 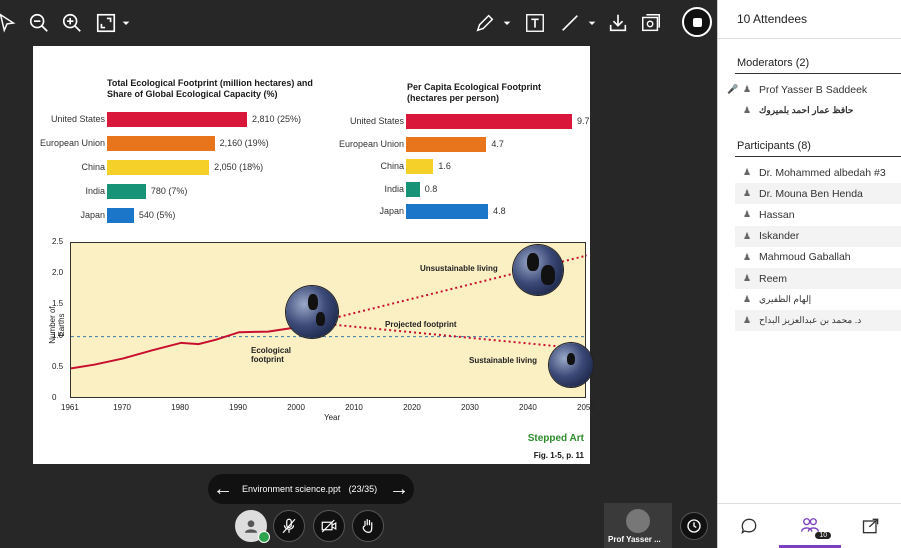 What do you see at coordinates (394, 188) in the screenshot?
I see `bar-category-label: India` at bounding box center [394, 188].